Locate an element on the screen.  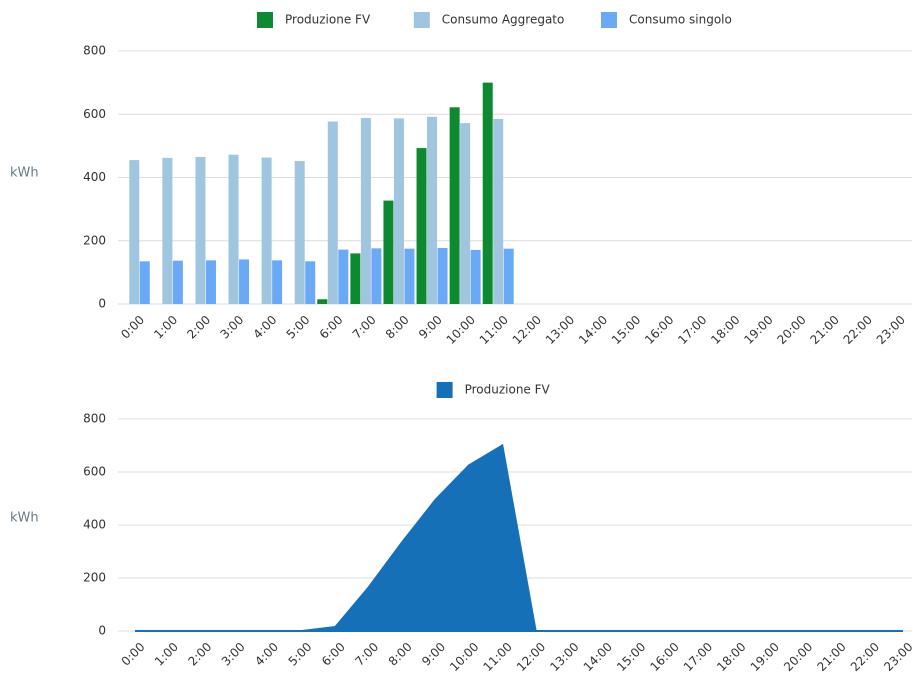
legend-label: Consumo singolo is located at coordinates (680, 20).